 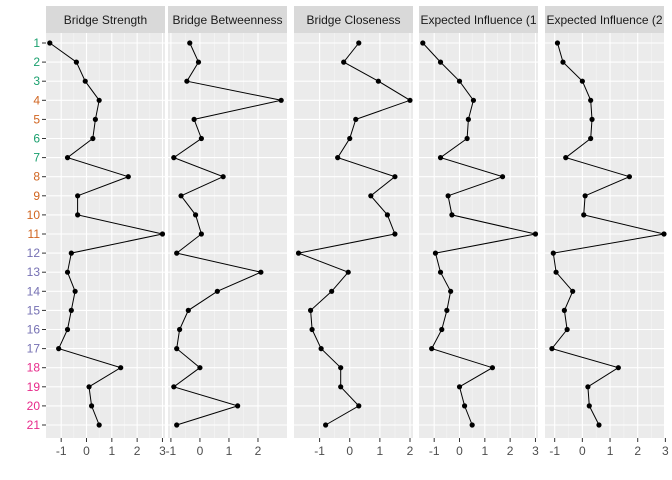 I want to click on facet-title: Expected Influence (1, so click(x=478, y=20).